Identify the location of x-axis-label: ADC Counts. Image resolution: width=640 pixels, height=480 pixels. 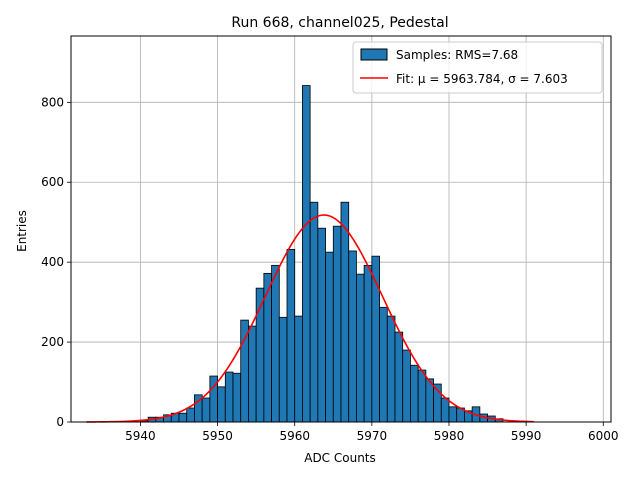
(340, 458).